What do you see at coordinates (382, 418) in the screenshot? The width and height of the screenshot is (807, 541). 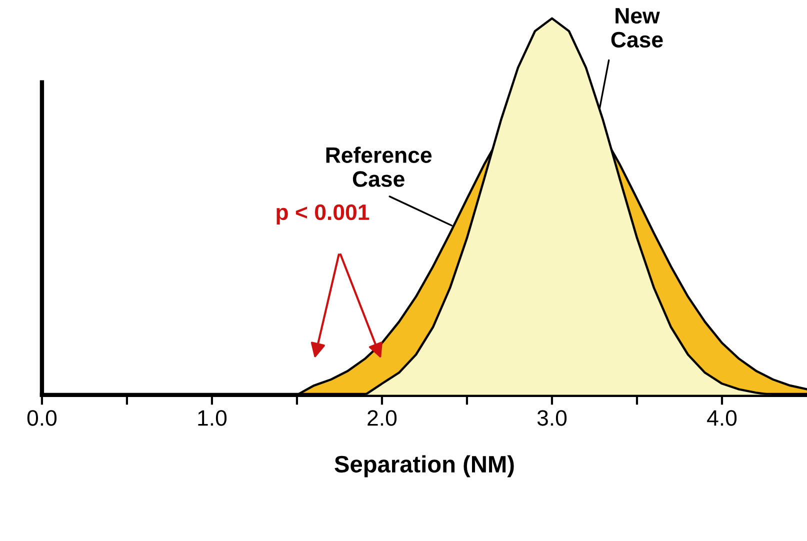 I see `x-tick-label: 2.0` at bounding box center [382, 418].